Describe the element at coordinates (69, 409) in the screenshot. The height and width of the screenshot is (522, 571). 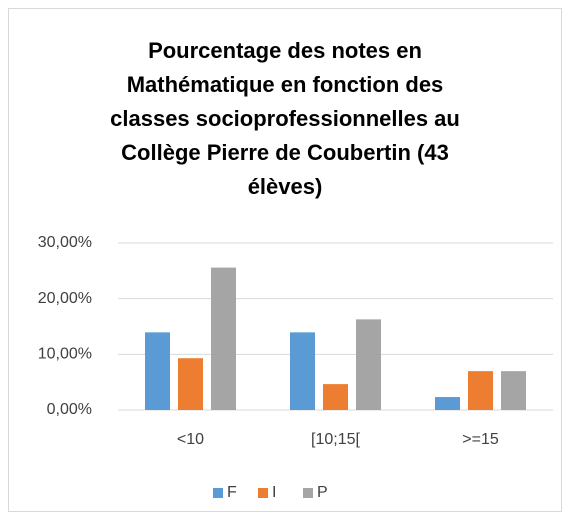
I see `y-tick-label: 0,00%` at that location.